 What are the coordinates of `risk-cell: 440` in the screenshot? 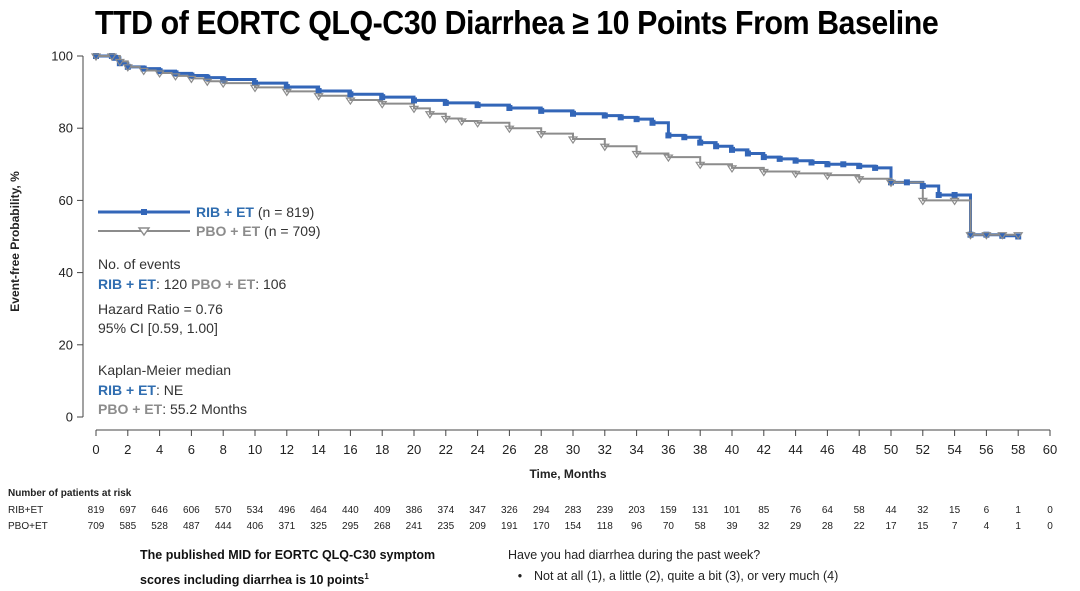 It's located at (350, 510).